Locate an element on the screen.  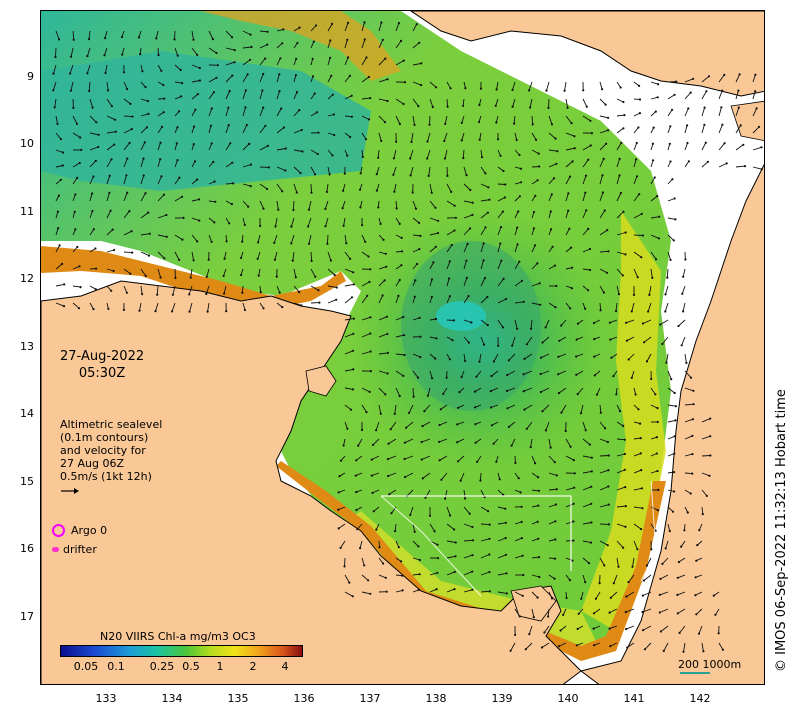
drifter-icon is located at coordinates (55, 549).